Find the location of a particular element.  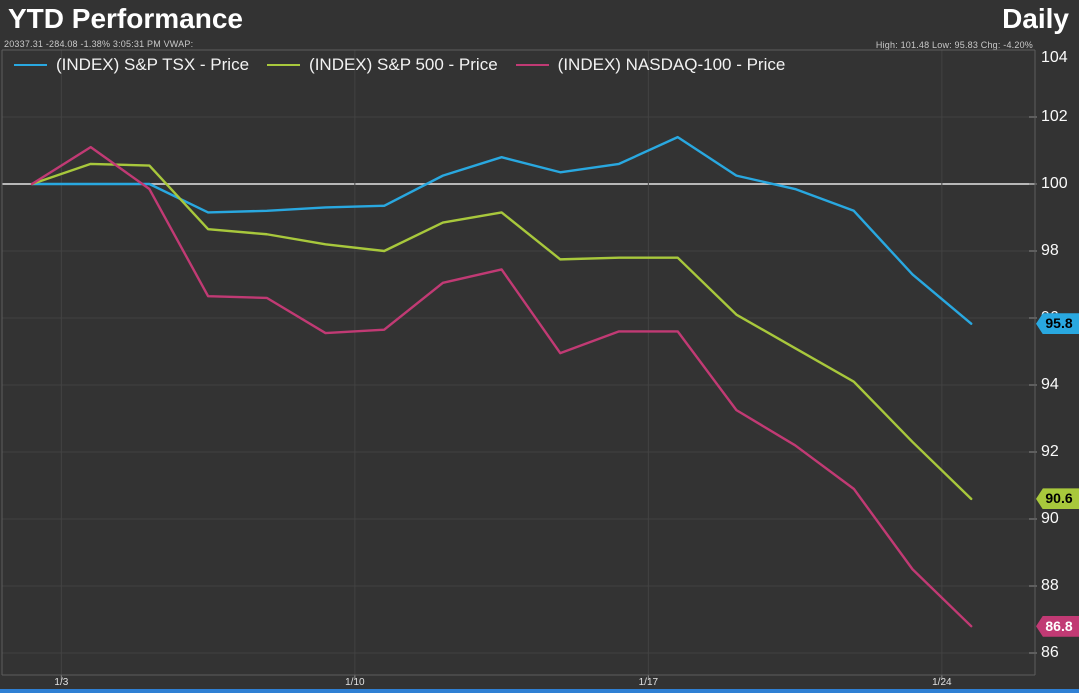

page-title: YTD Performance is located at coordinates (125, 18).